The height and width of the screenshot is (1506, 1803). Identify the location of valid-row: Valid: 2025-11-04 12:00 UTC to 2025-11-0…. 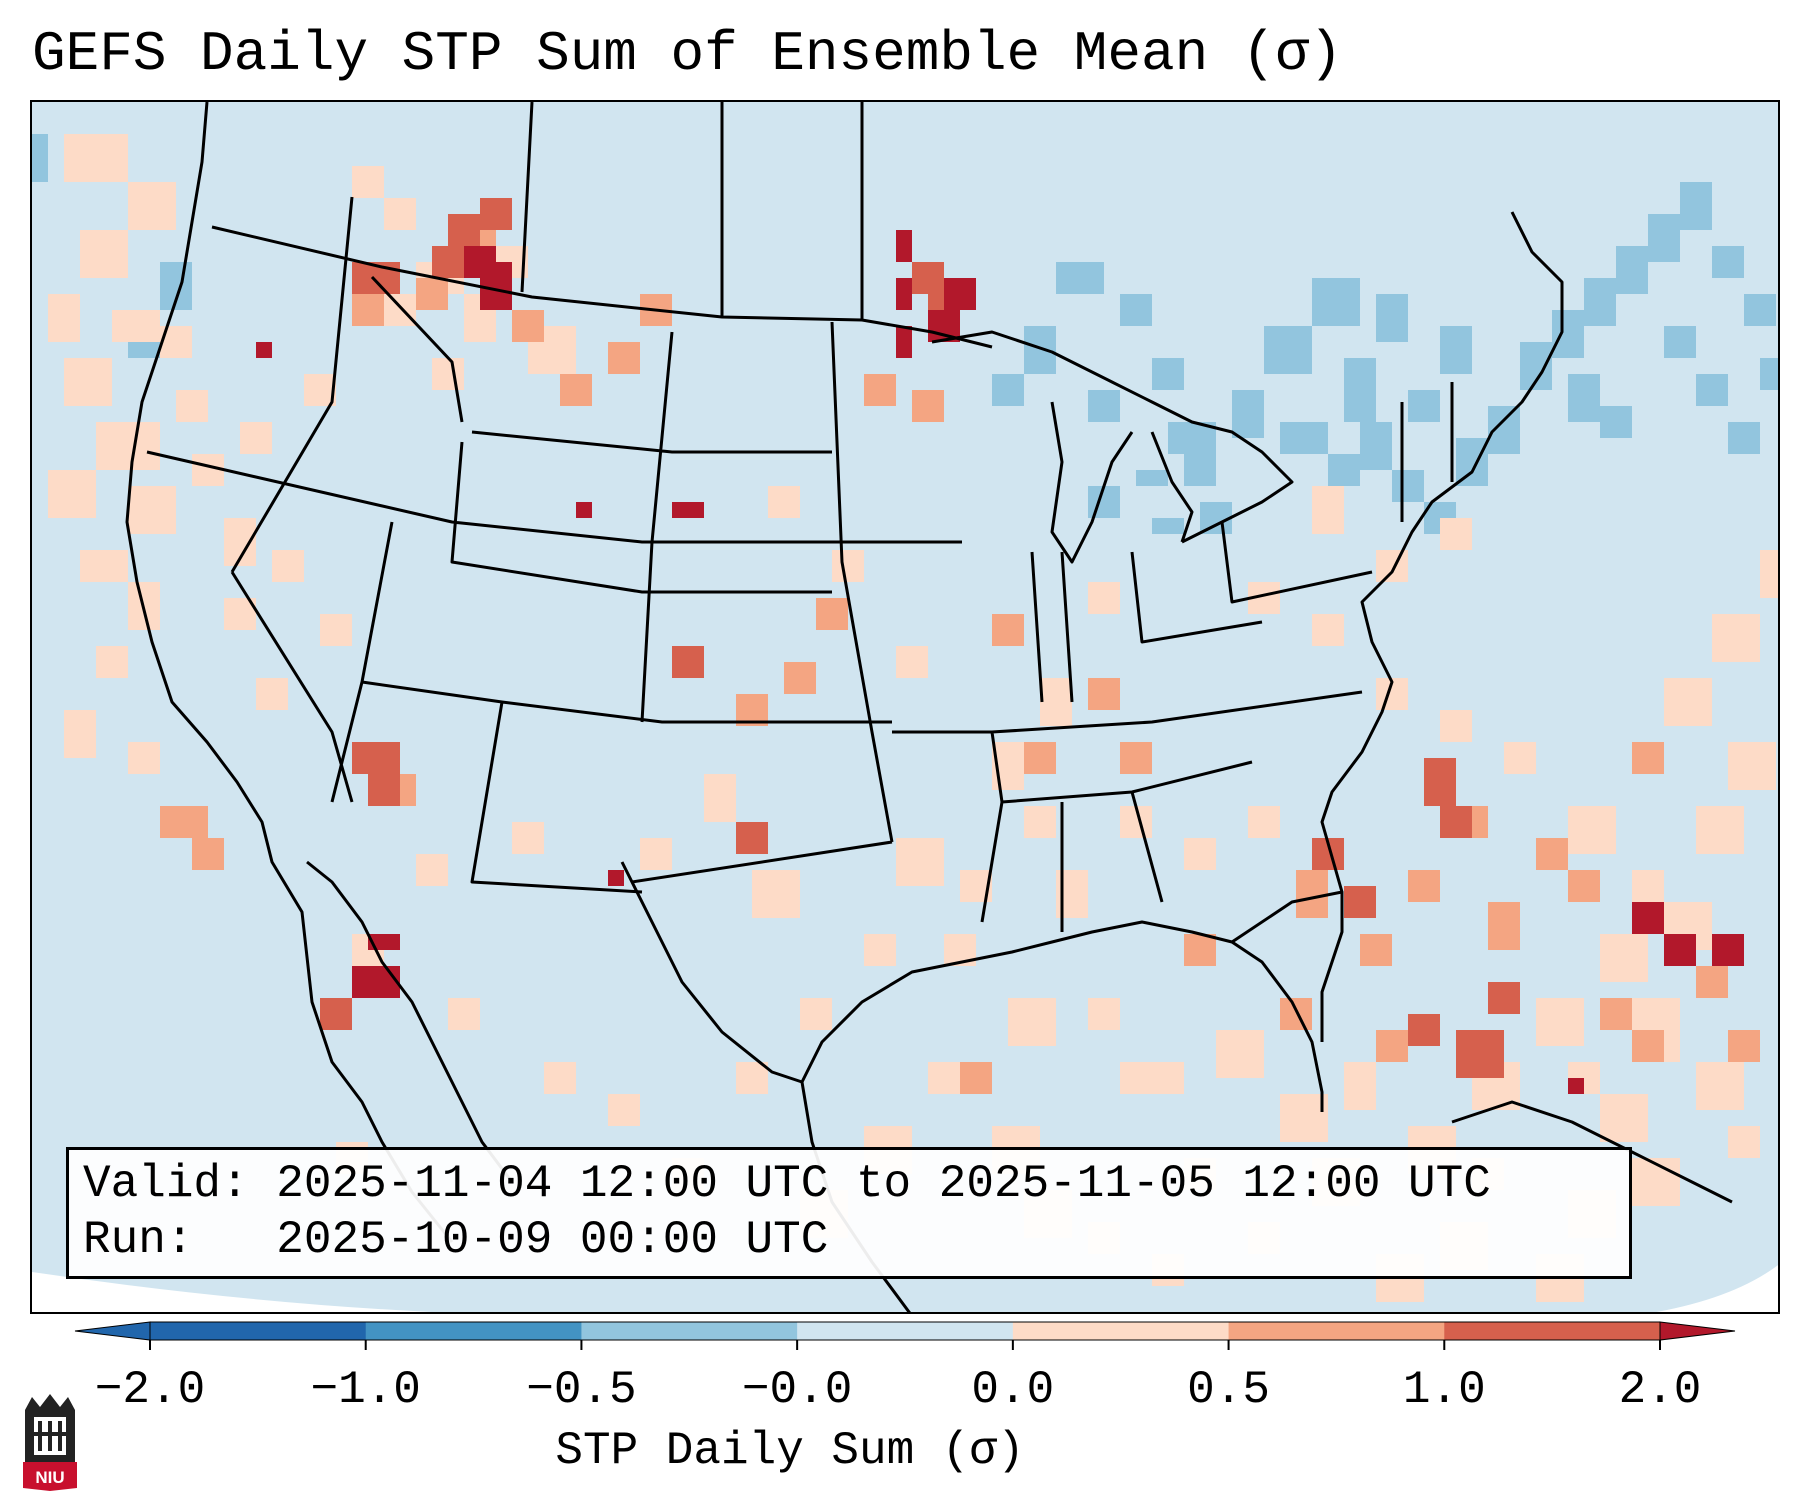
(849, 1184).